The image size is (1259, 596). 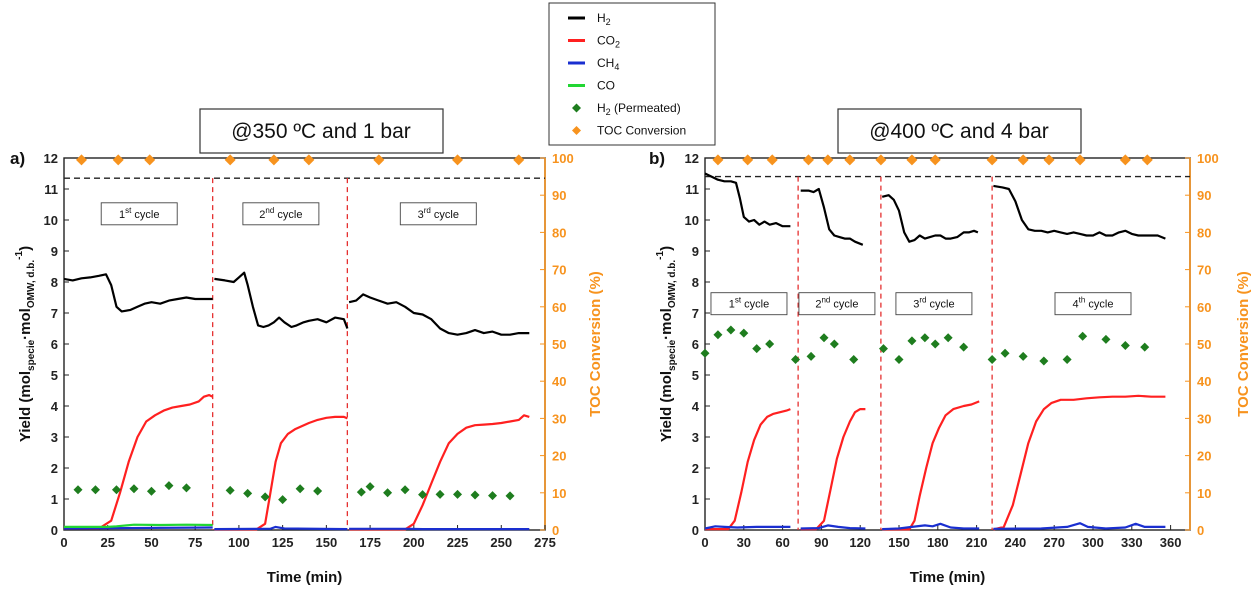 I want to click on y-right-tick-label: 100, so click(x=1208, y=158).